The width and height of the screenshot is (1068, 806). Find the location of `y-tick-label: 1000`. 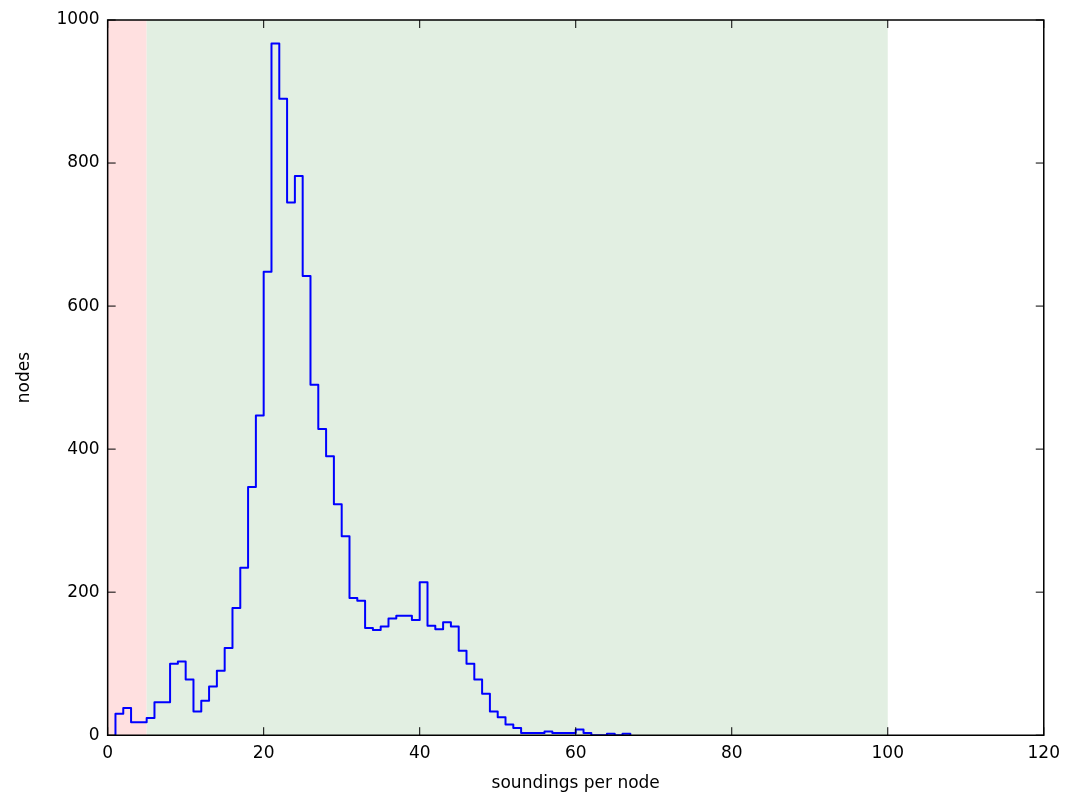

y-tick-label: 1000 is located at coordinates (78, 18).